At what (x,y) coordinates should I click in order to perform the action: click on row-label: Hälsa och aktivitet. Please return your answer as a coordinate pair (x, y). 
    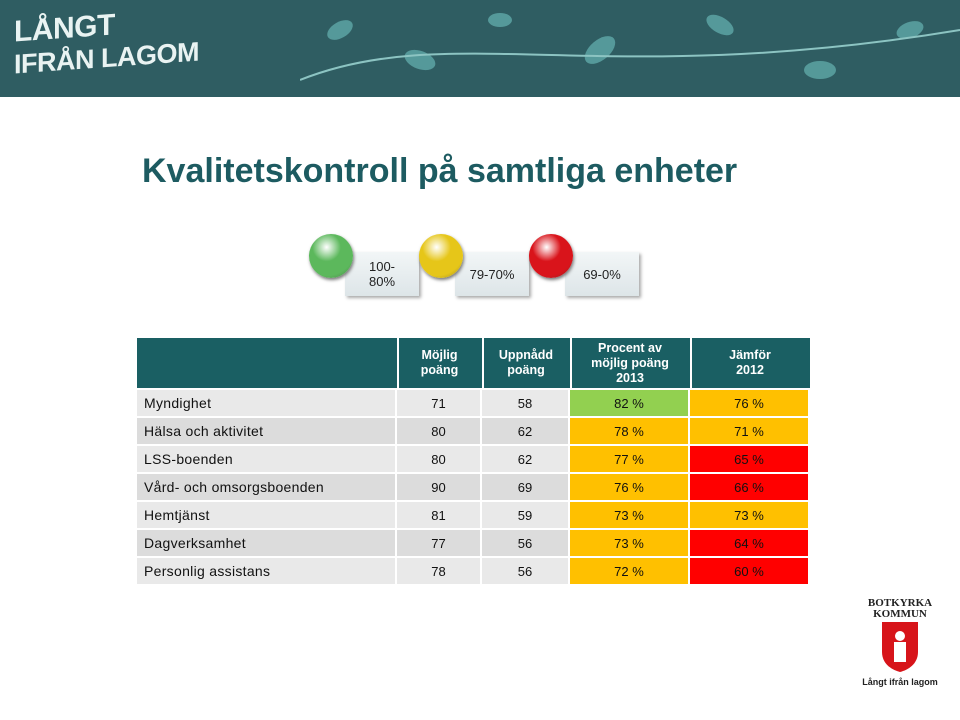
    Looking at the image, I should click on (266, 431).